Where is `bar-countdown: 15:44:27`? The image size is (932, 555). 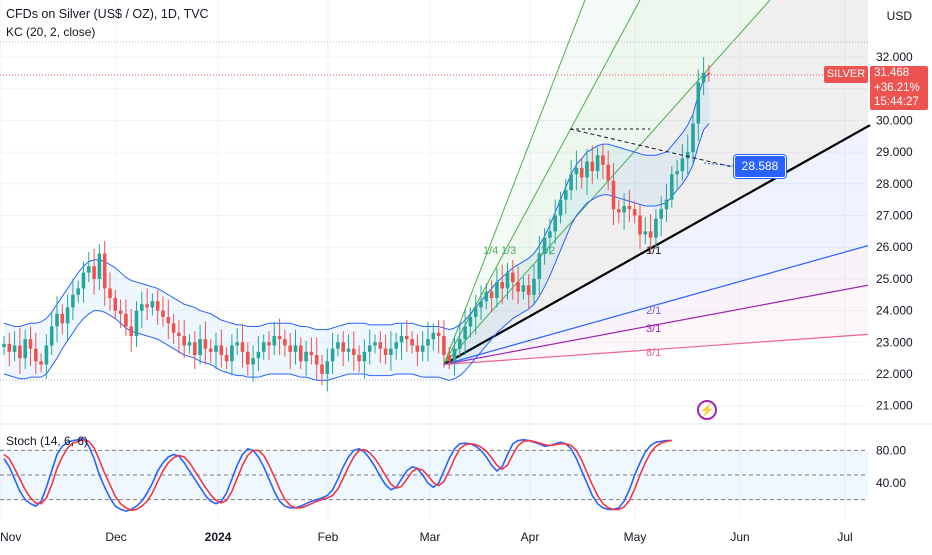
bar-countdown: 15:44:27 is located at coordinates (896, 102).